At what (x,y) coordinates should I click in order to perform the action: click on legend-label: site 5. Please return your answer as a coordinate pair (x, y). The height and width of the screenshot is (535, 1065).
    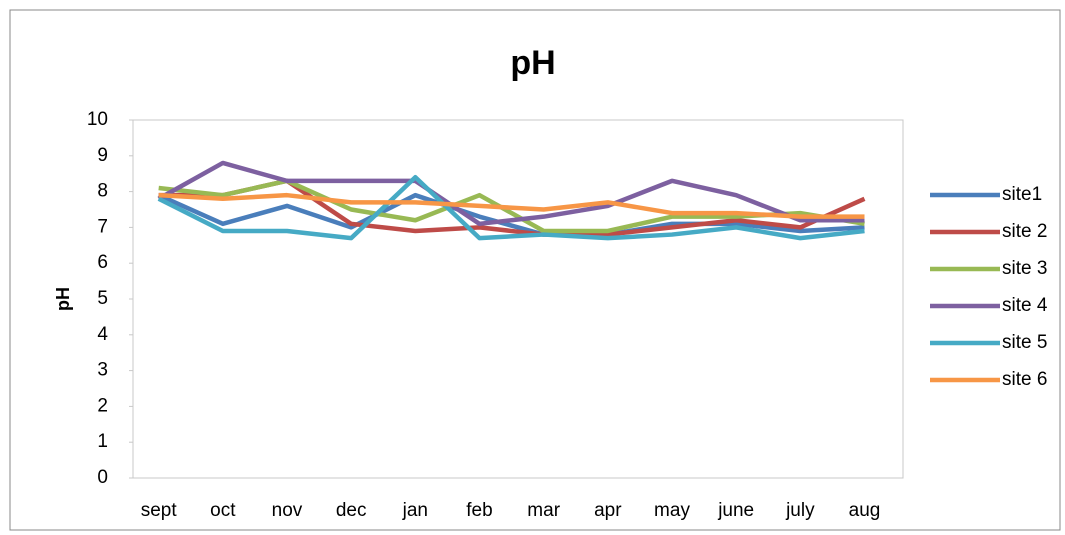
    Looking at the image, I should click on (1024, 342).